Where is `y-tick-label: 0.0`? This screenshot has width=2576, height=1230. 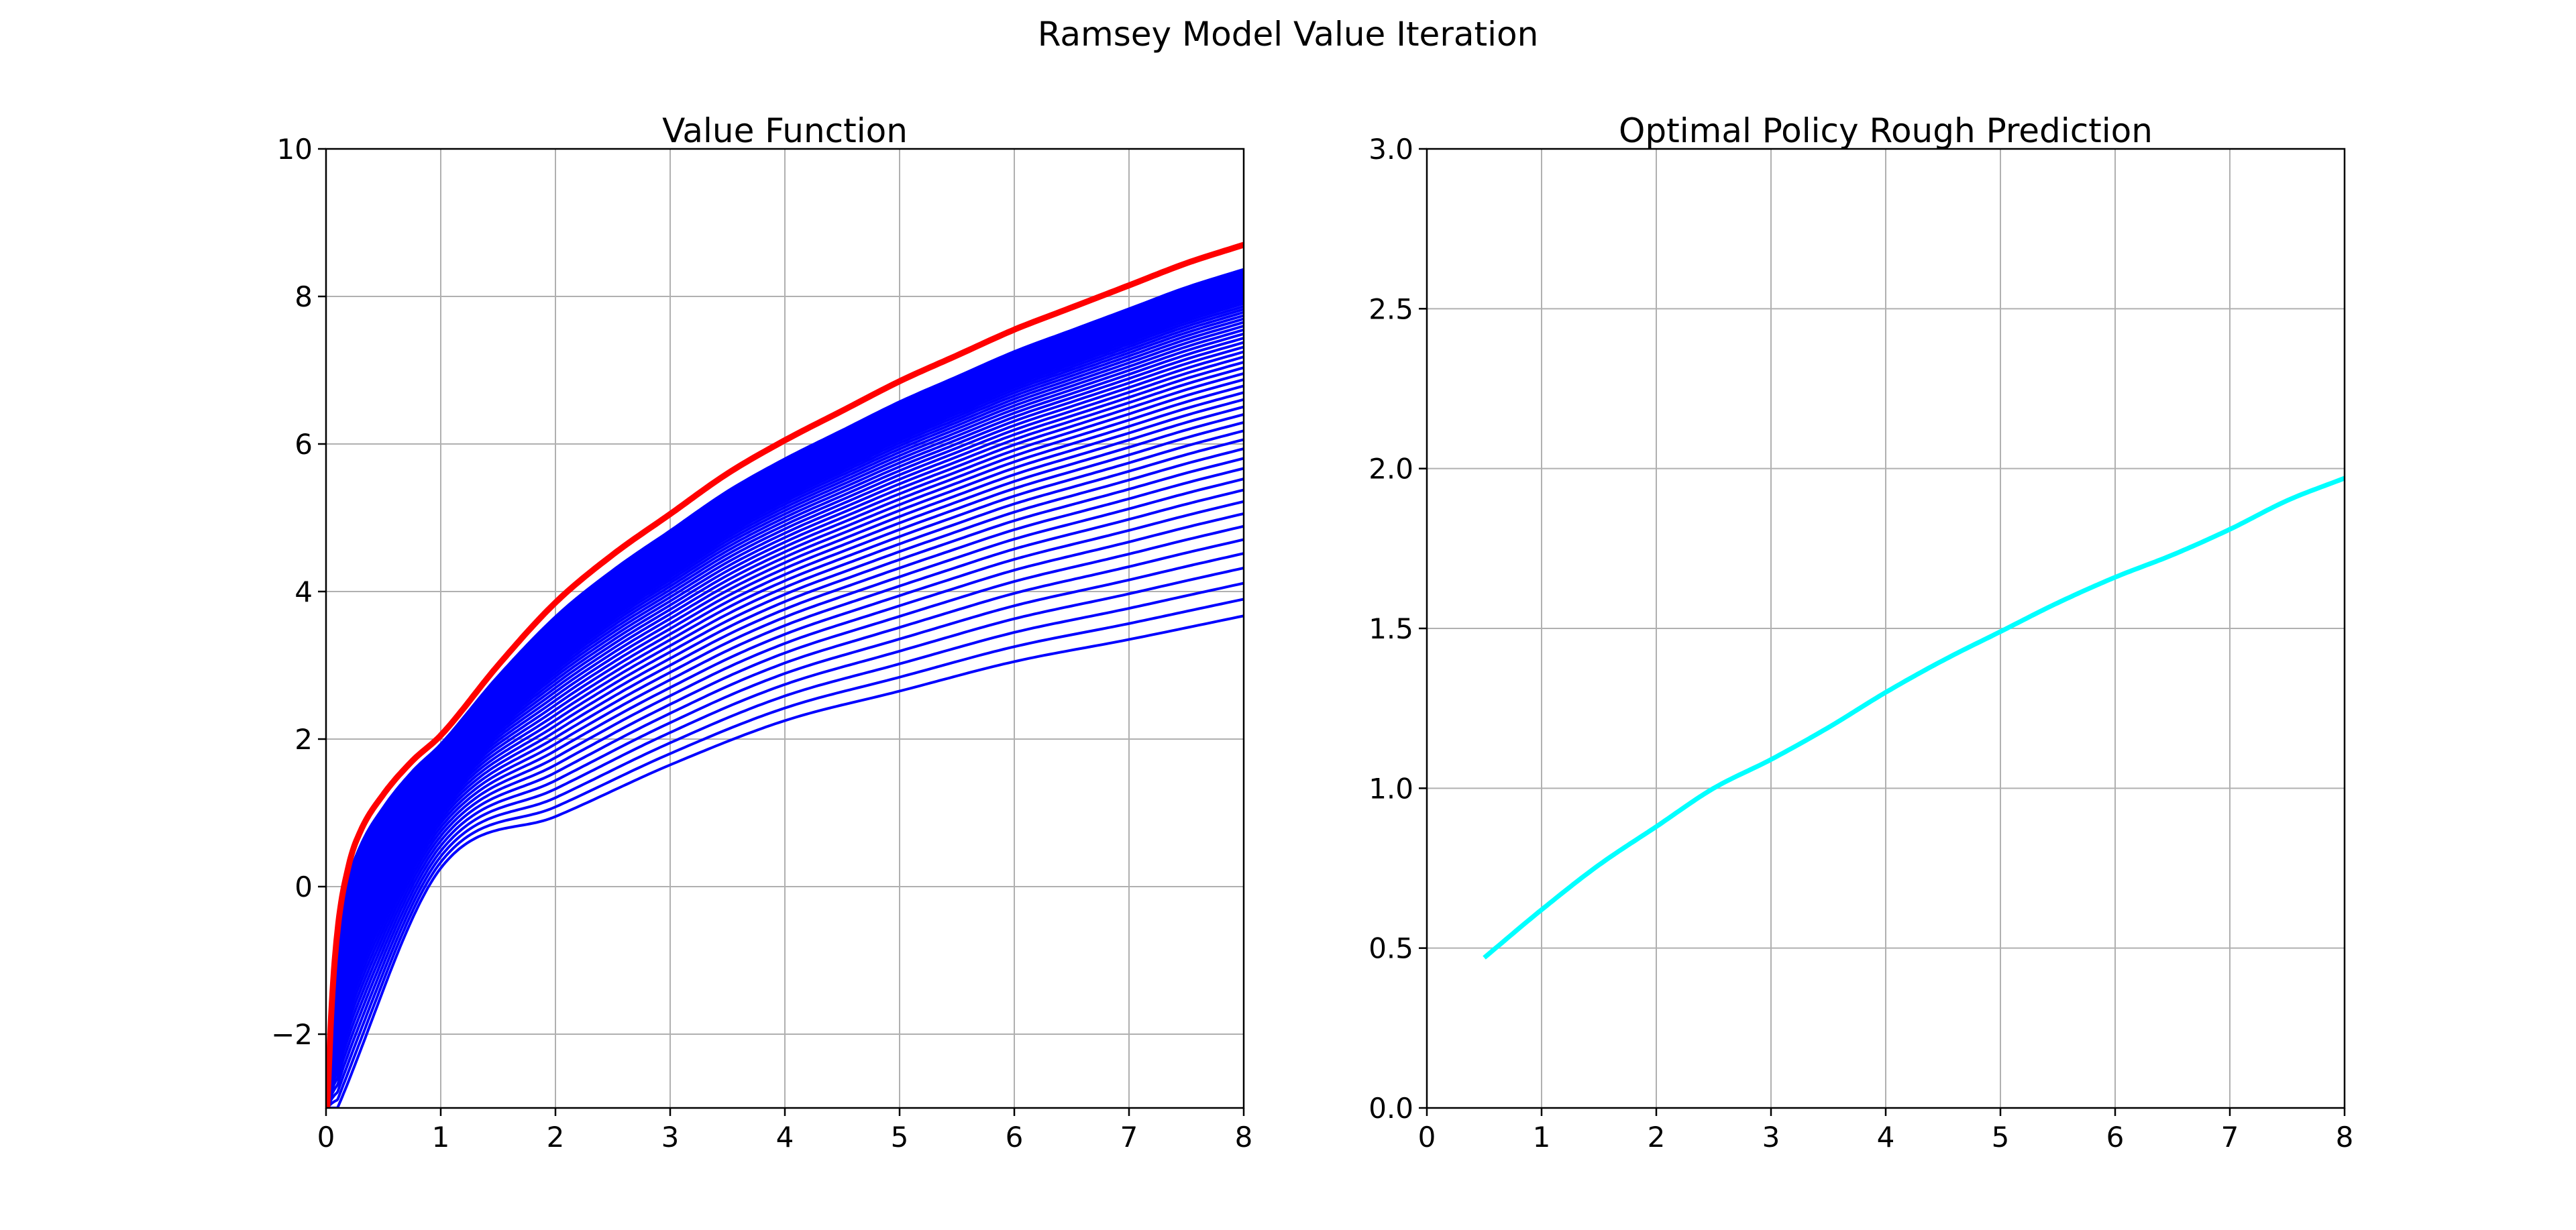
y-tick-label: 0.0 is located at coordinates (1390, 1108).